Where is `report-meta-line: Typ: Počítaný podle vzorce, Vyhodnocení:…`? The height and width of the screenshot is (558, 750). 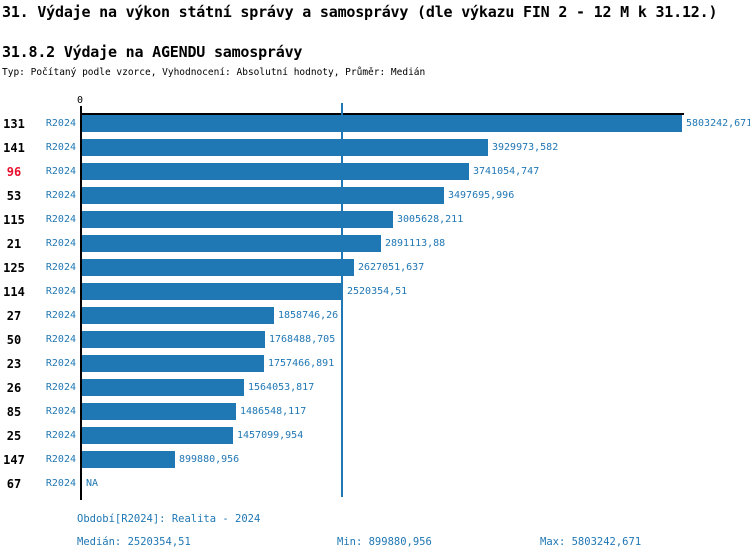
report-meta-line: Typ: Počítaný podle vzorce, Vyhodnocení:… is located at coordinates (214, 72).